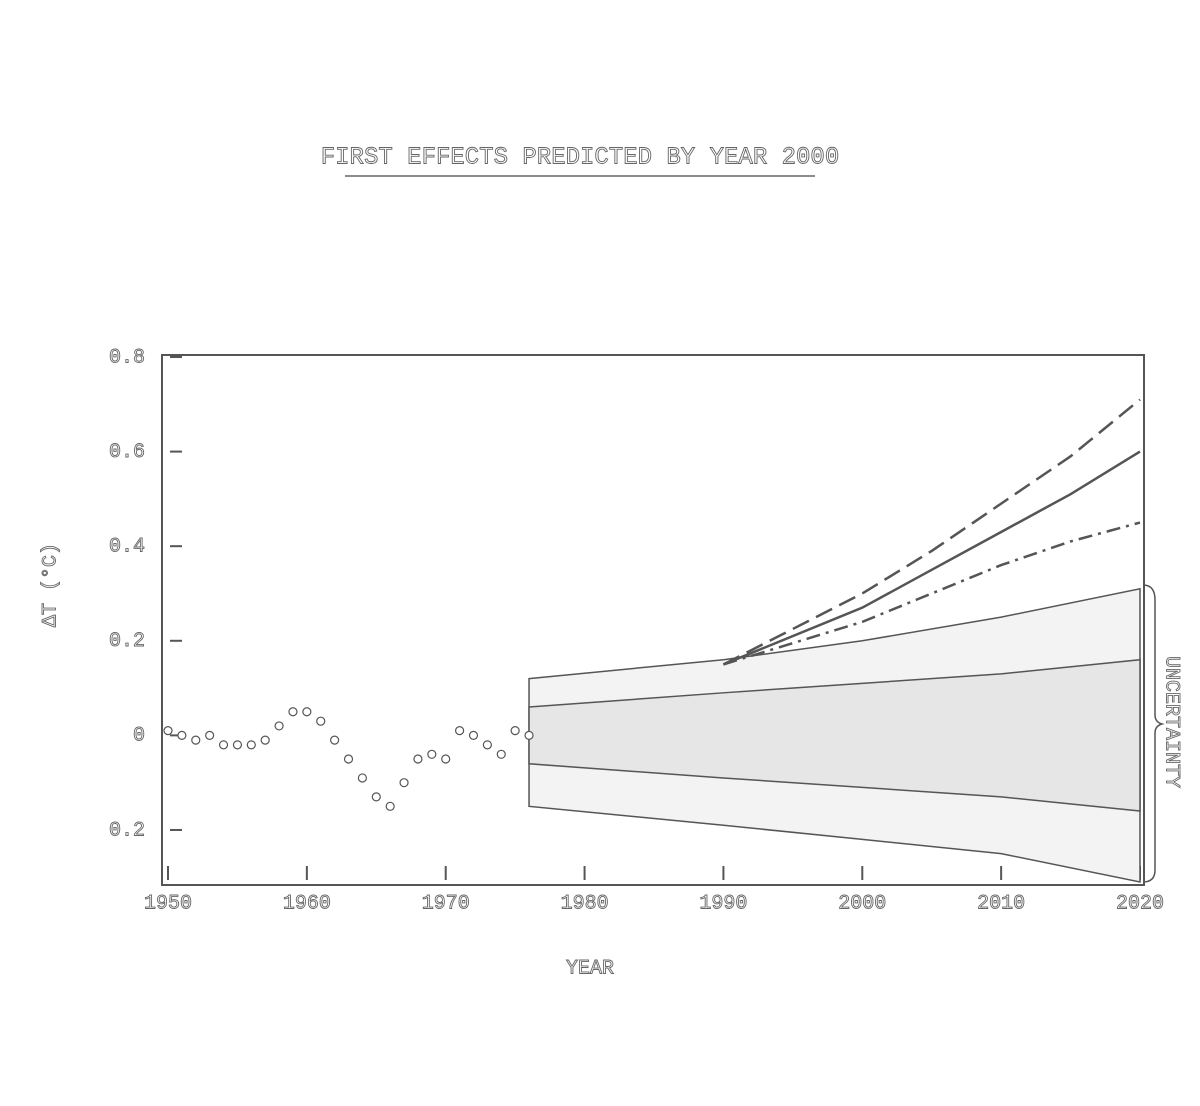  I want to click on x-tick-label: 1960, so click(307, 903).